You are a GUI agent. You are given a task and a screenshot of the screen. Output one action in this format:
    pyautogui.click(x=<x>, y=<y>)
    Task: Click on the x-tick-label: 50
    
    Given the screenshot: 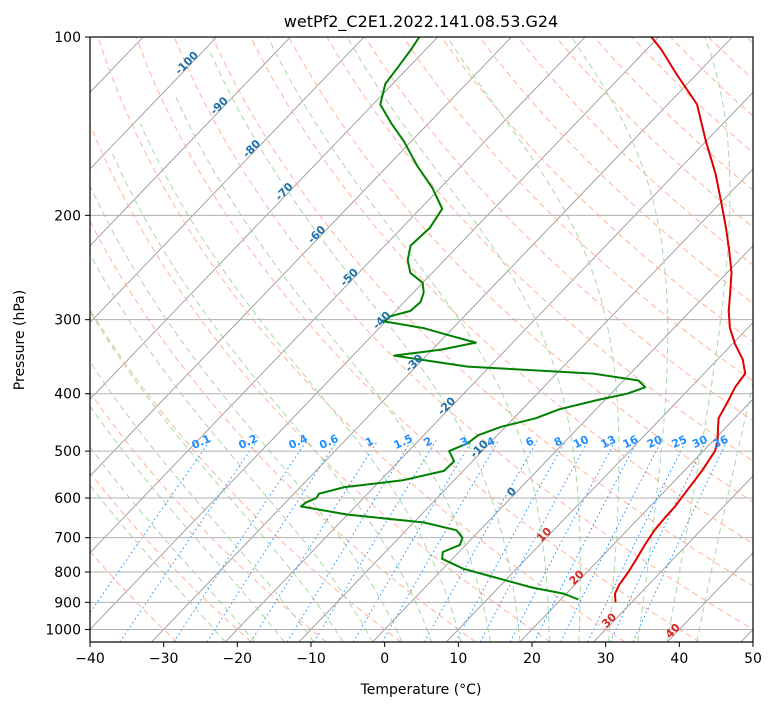 What is the action you would take?
    pyautogui.click(x=753, y=659)
    